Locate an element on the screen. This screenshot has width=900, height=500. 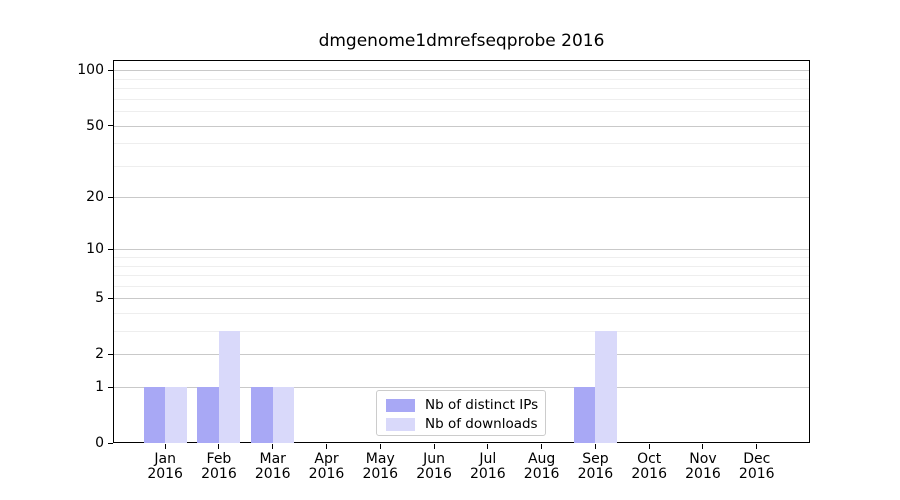
x-tick-label: Mar 2016 is located at coordinates (273, 466).